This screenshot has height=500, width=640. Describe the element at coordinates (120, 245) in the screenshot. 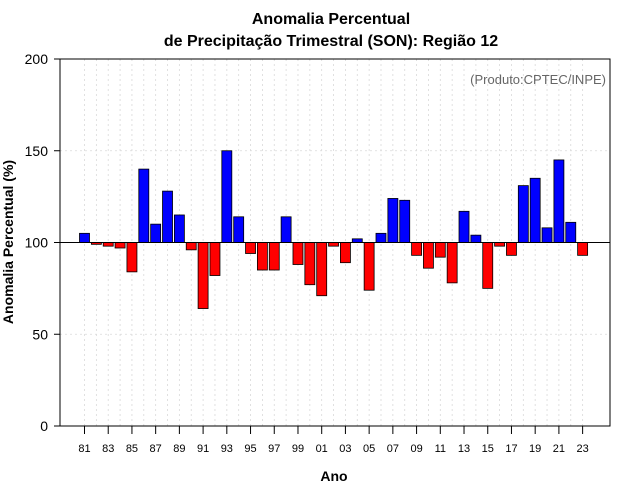

I see `bar-1984` at that location.